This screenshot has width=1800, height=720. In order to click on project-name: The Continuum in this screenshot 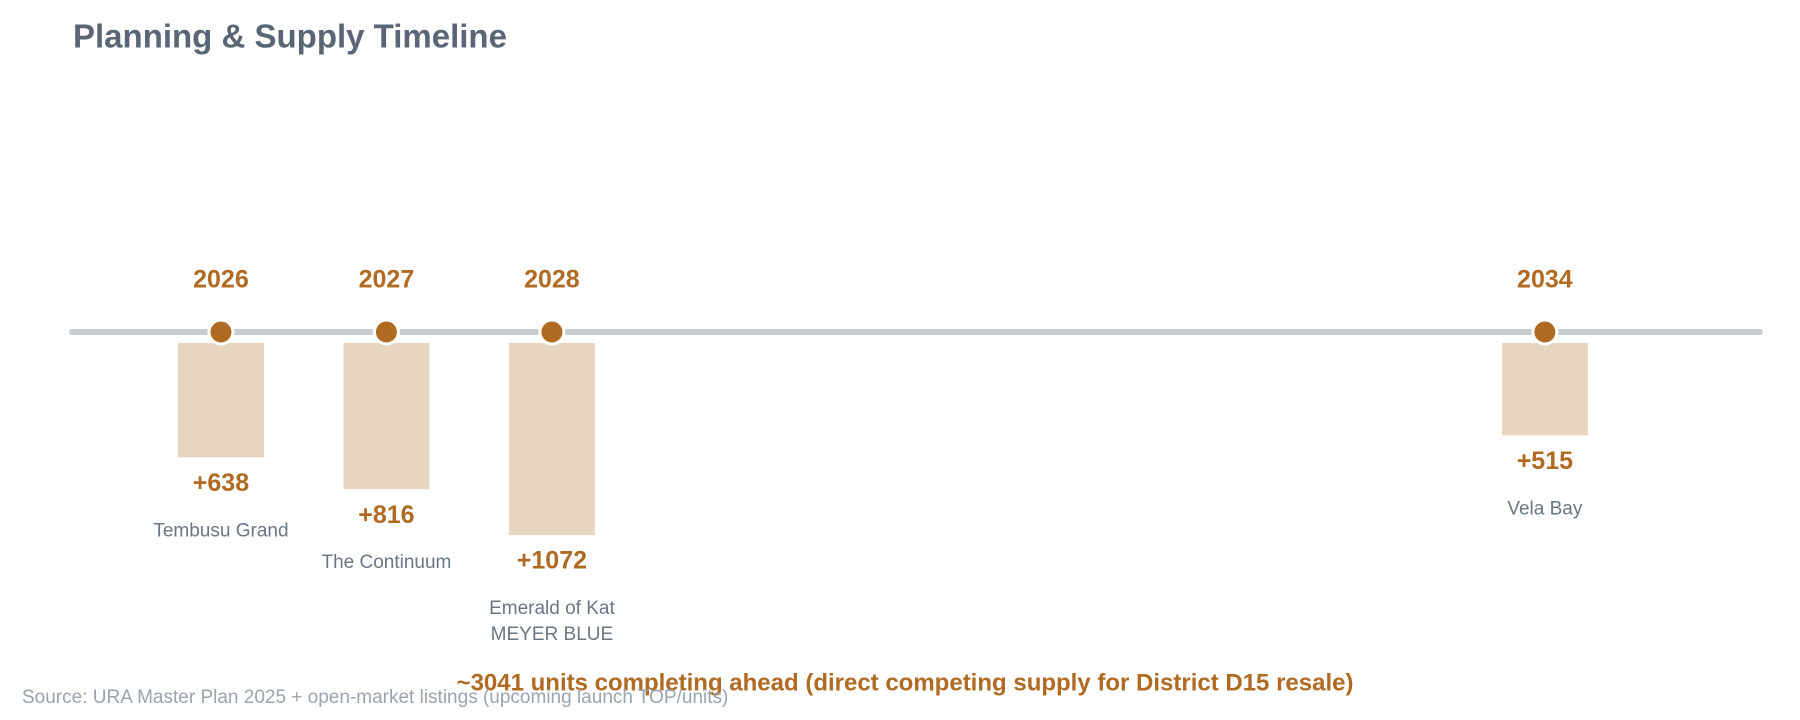, I will do `click(386, 562)`.